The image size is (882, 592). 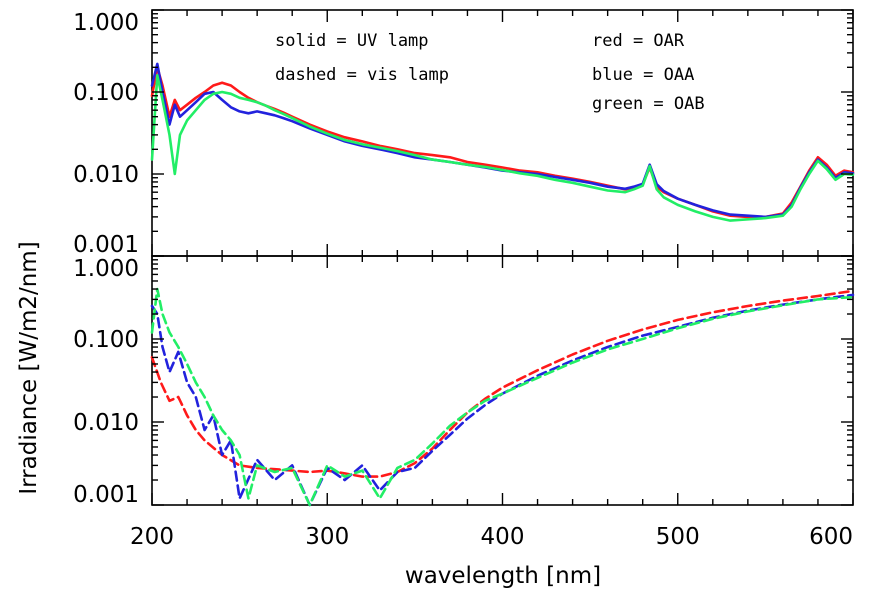 What do you see at coordinates (638, 41) in the screenshot?
I see `annotation-red: red = OAR` at bounding box center [638, 41].